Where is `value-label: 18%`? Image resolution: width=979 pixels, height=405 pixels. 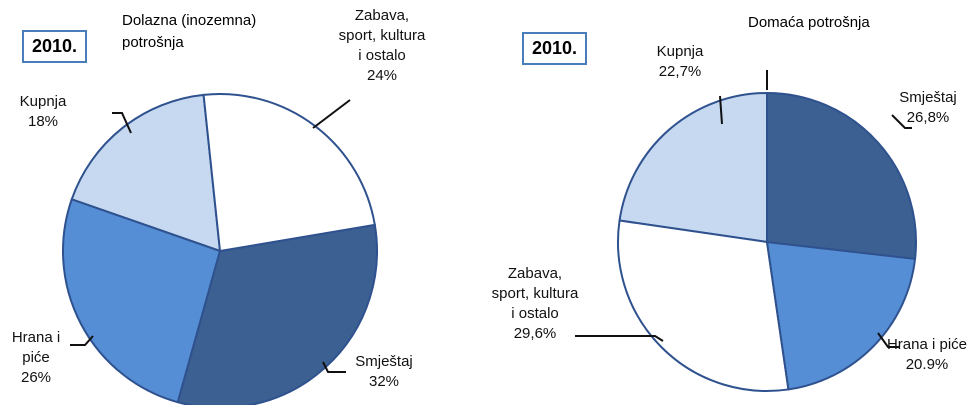
value-label: 18% is located at coordinates (43, 121).